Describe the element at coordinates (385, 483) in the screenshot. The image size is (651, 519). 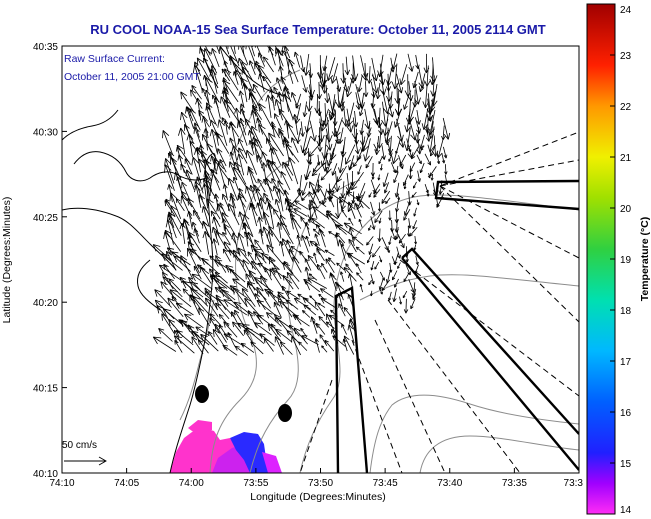
I see `x-tick-label: 73:45` at that location.